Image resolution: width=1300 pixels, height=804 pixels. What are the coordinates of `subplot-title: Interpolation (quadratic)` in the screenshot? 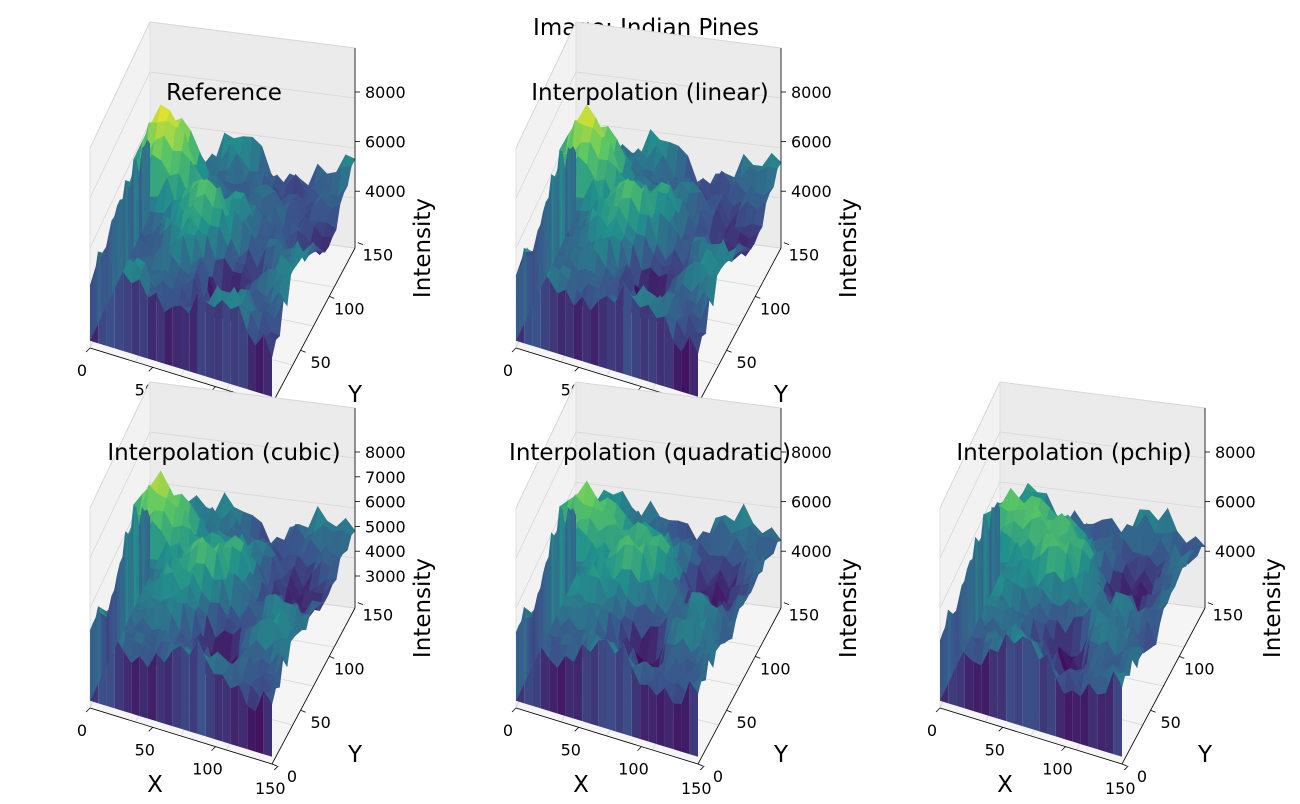 It's located at (650, 453).